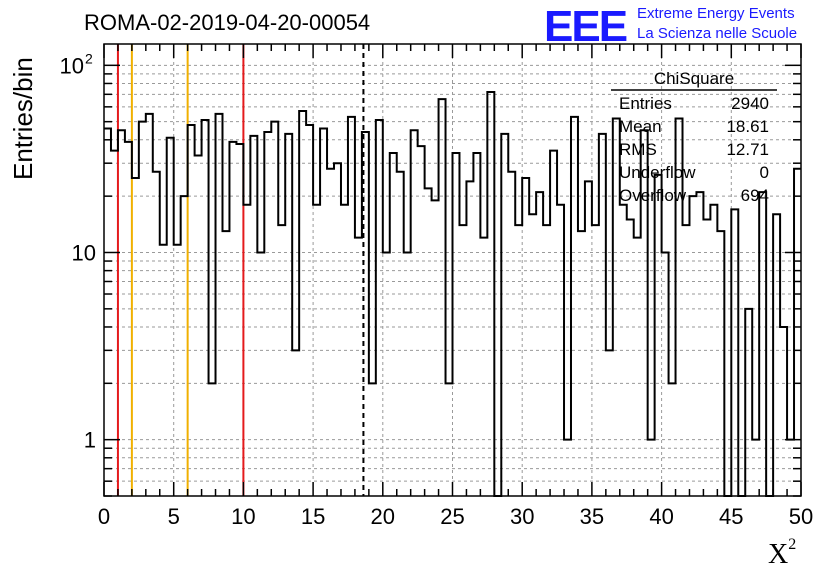  I want to click on logo-line-1: Extreme Energy Events, so click(716, 13).